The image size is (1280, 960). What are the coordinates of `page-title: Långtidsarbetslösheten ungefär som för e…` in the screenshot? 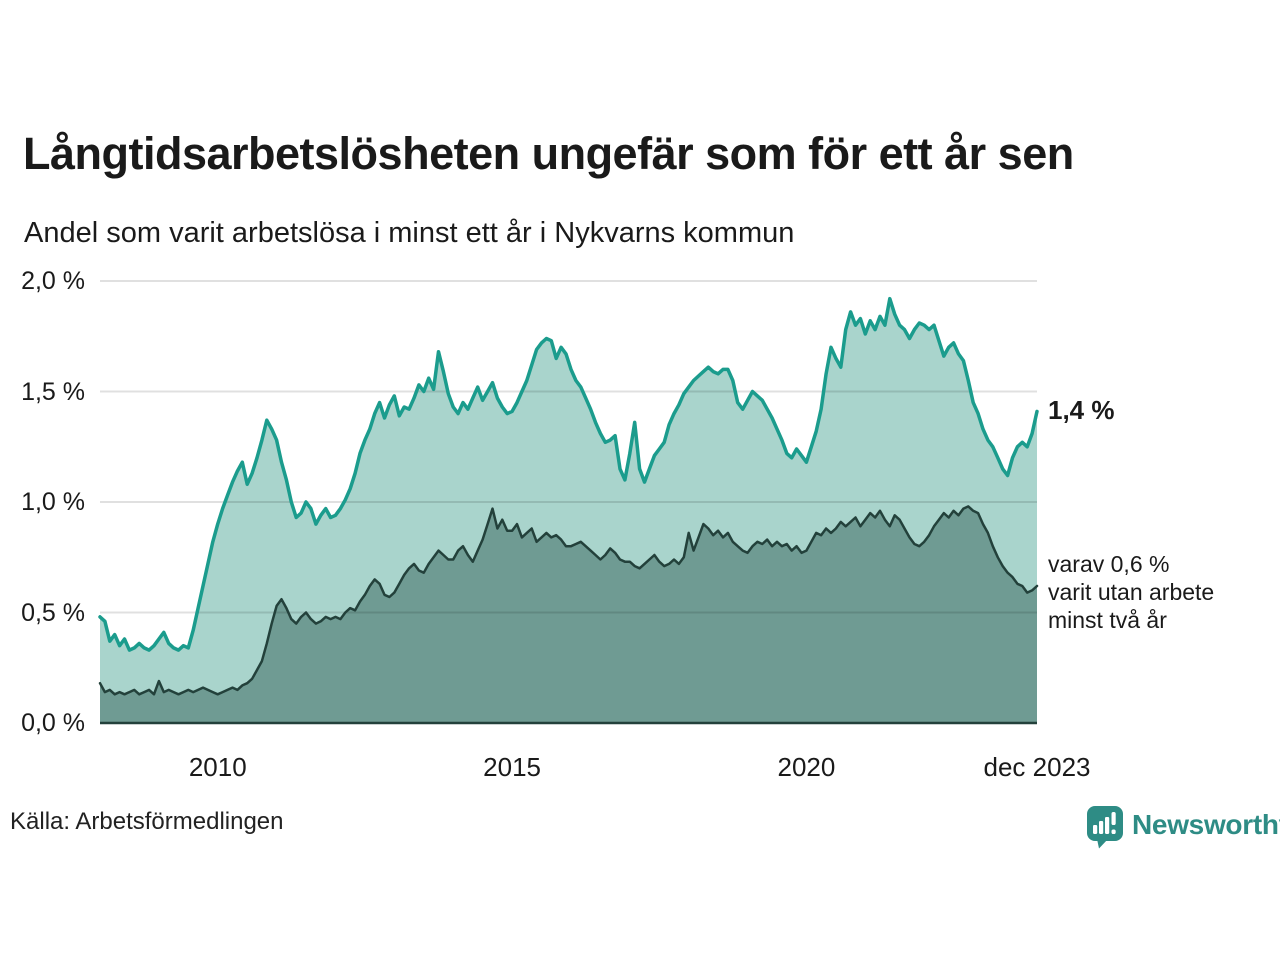 It's located at (548, 153).